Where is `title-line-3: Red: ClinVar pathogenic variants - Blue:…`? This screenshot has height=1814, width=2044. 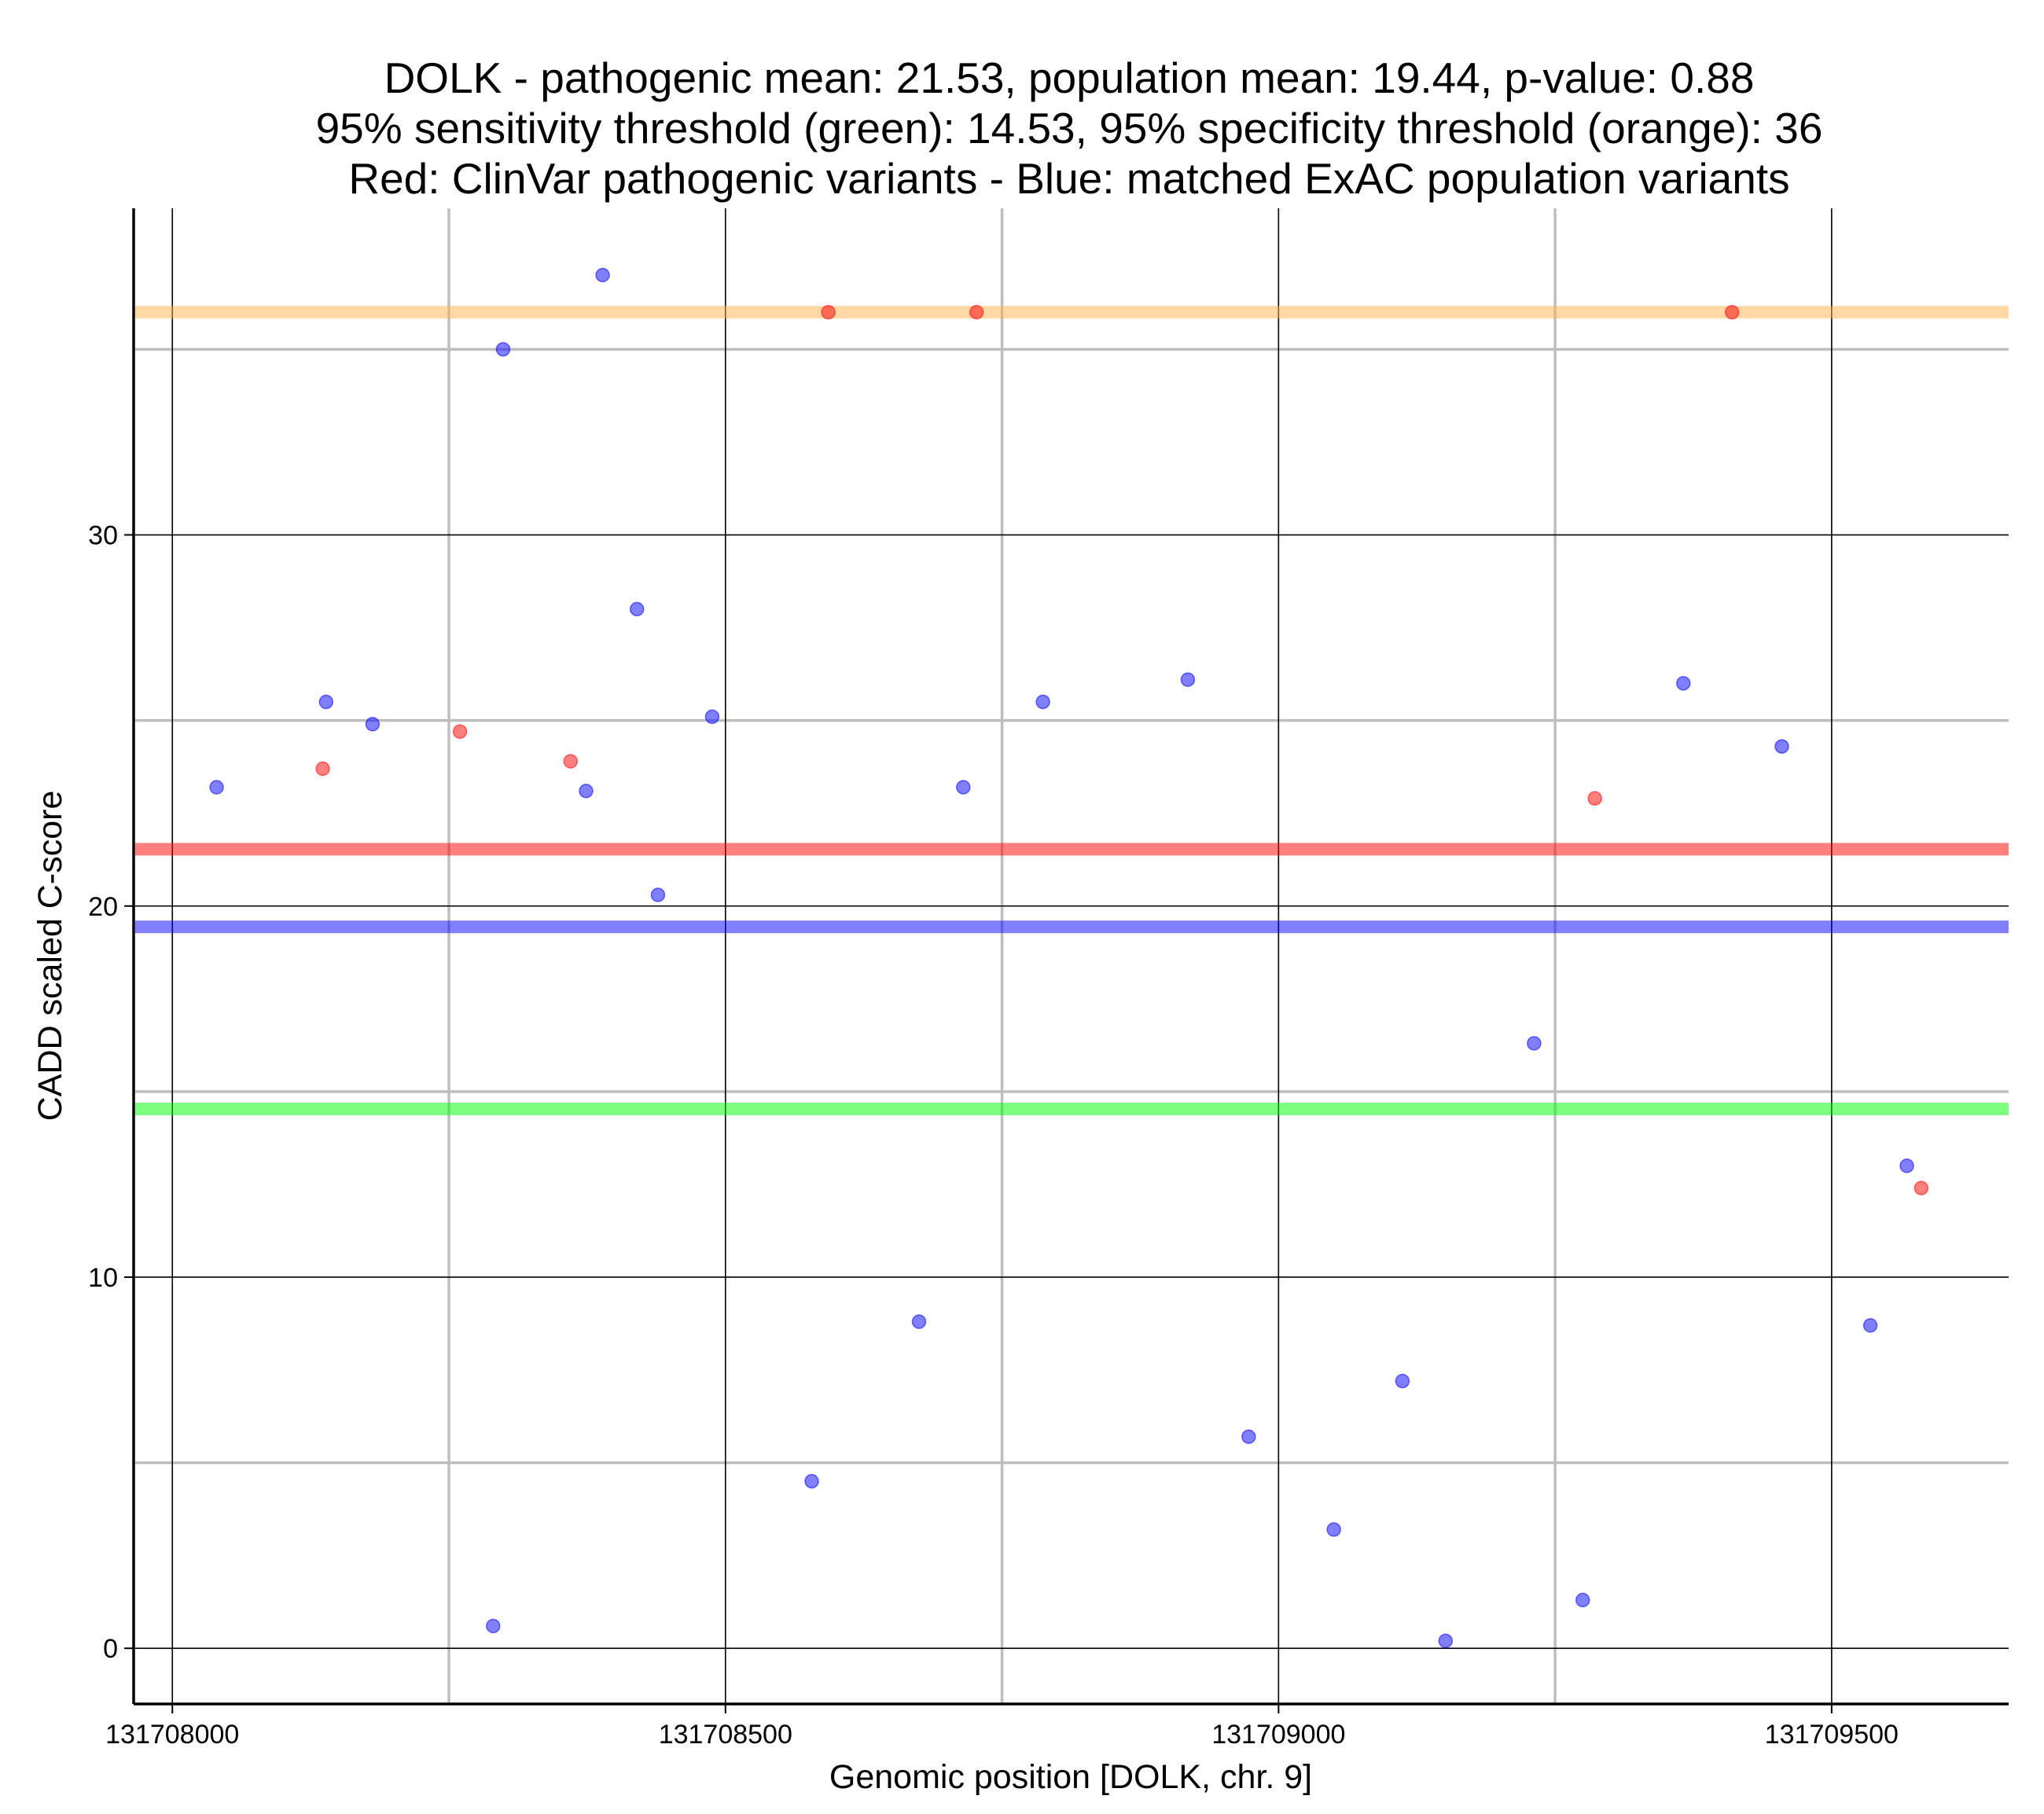
title-line-3: Red: ClinVar pathogenic variants - Blue:… is located at coordinates (1069, 178).